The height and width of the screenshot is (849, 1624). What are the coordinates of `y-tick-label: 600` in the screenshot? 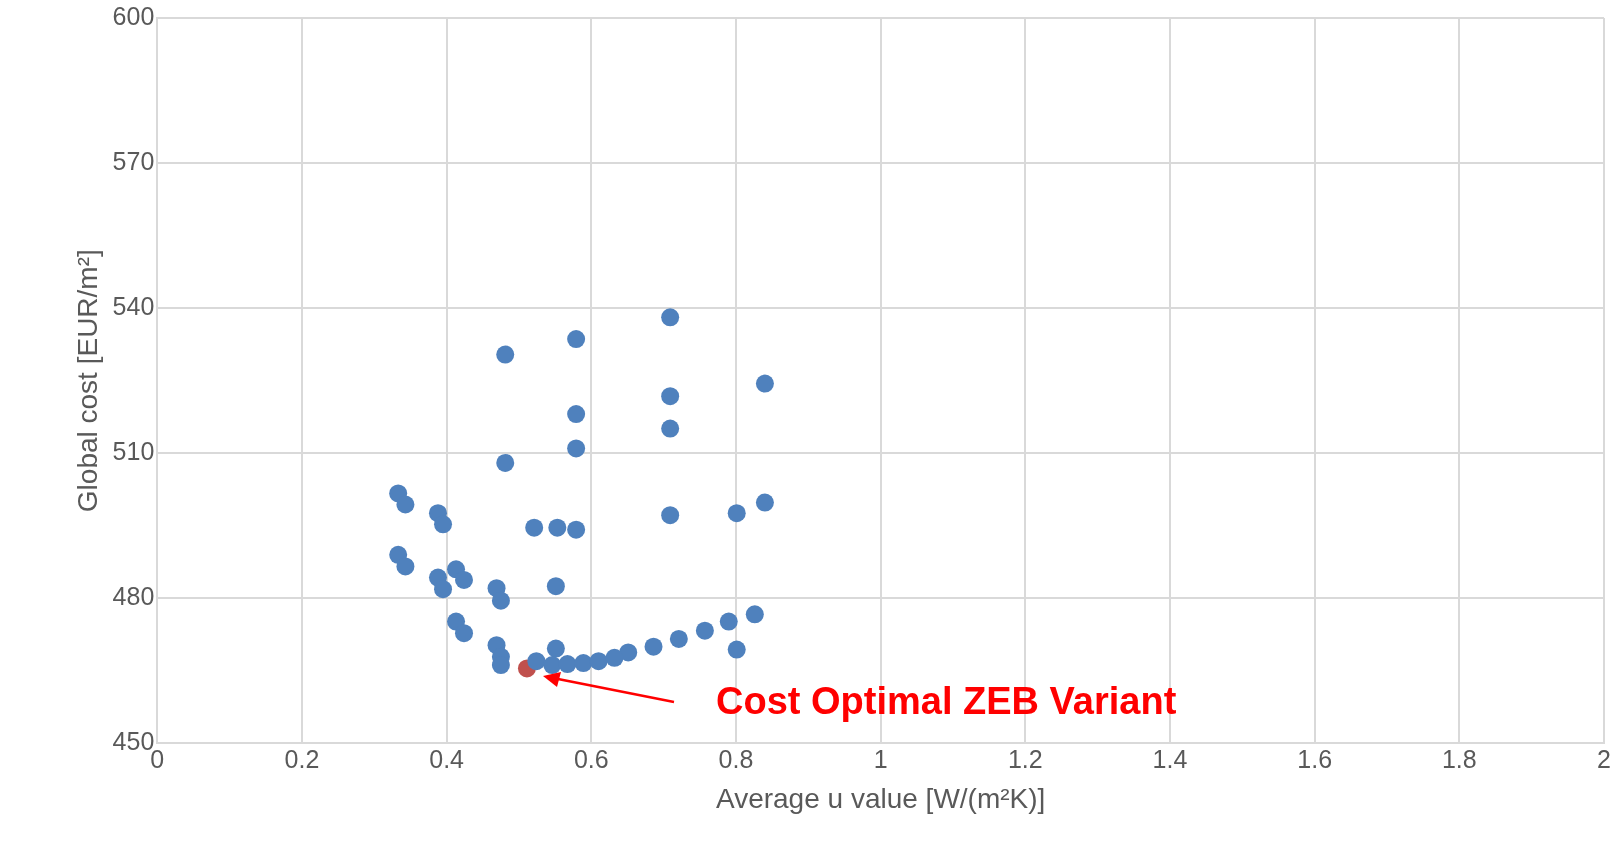 It's located at (133, 15).